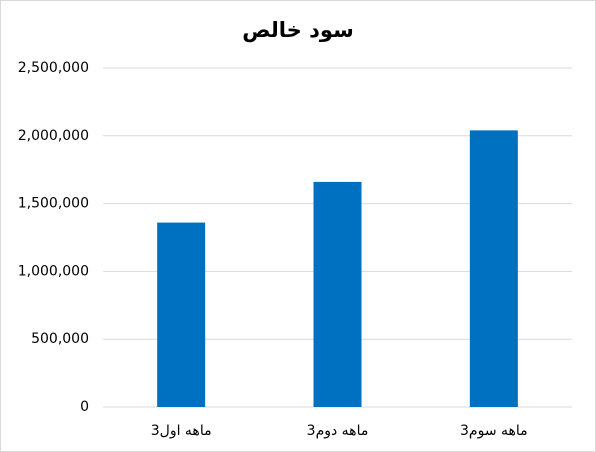 The image size is (596, 452). Describe the element at coordinates (181, 431) in the screenshot. I see `x-tick-label: 3ماهه اول` at that location.